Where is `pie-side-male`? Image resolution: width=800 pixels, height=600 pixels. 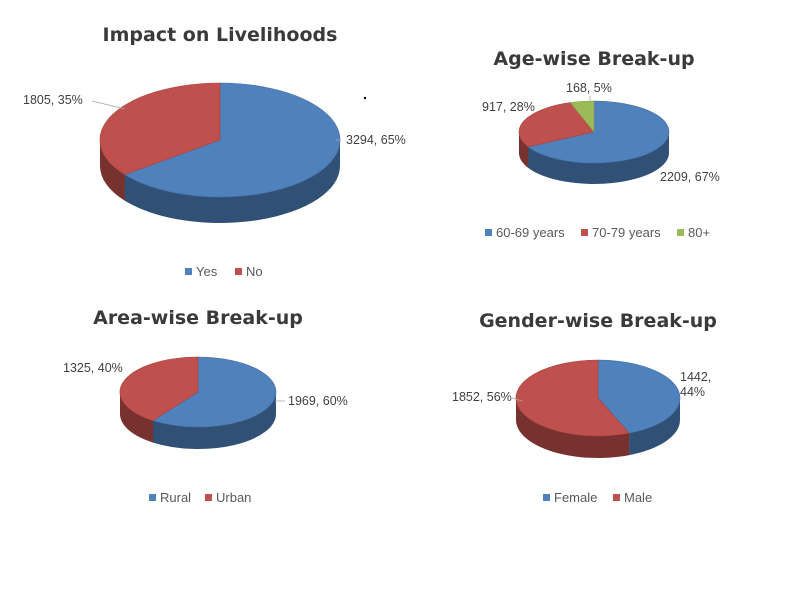 pie-side-male is located at coordinates (573, 428).